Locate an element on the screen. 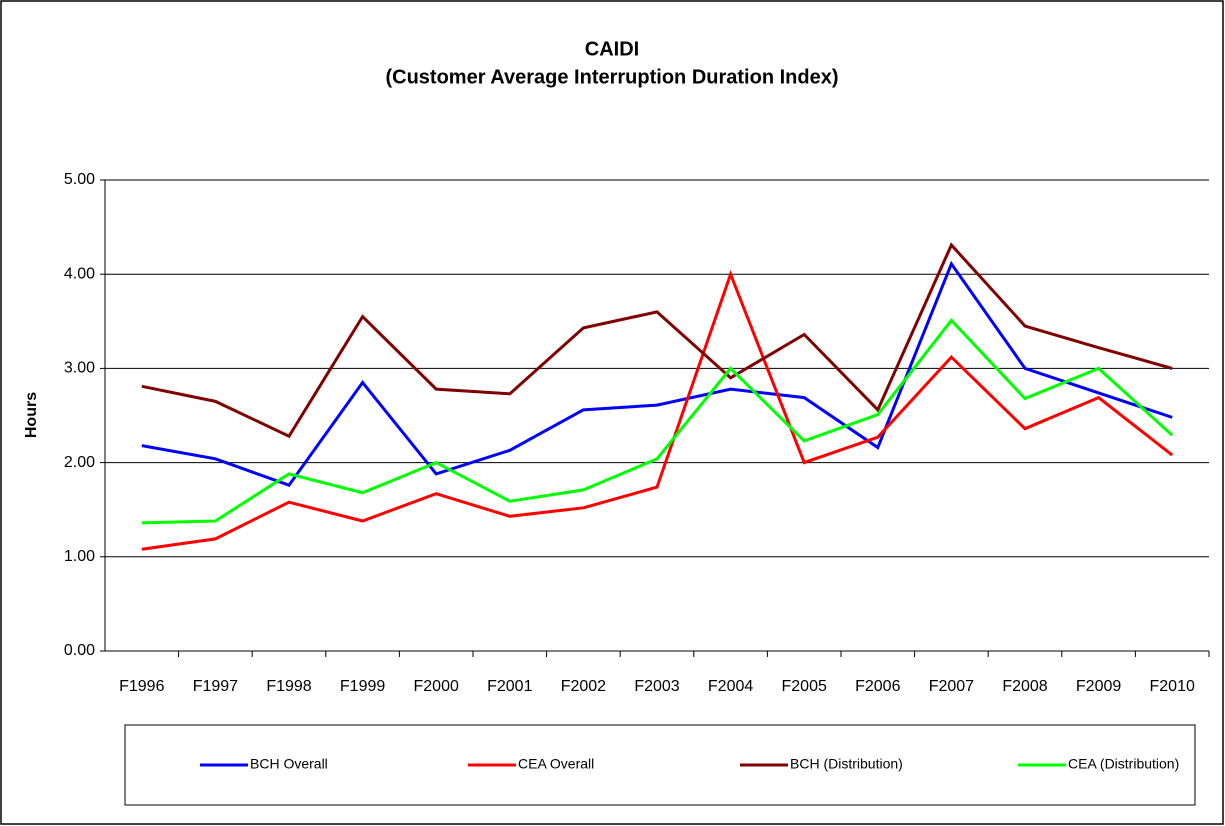  legend-label: CEA Overall is located at coordinates (556, 764).